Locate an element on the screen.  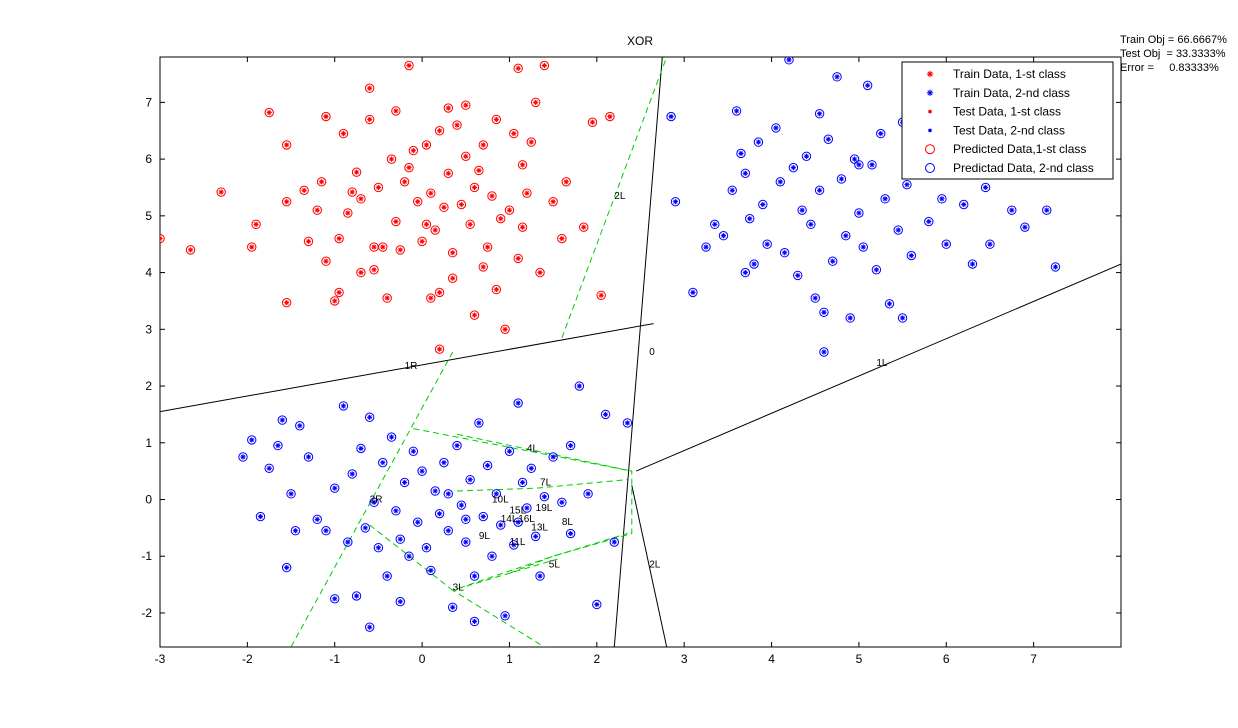
x-tick-label-5: 2 is located at coordinates (596, 659).